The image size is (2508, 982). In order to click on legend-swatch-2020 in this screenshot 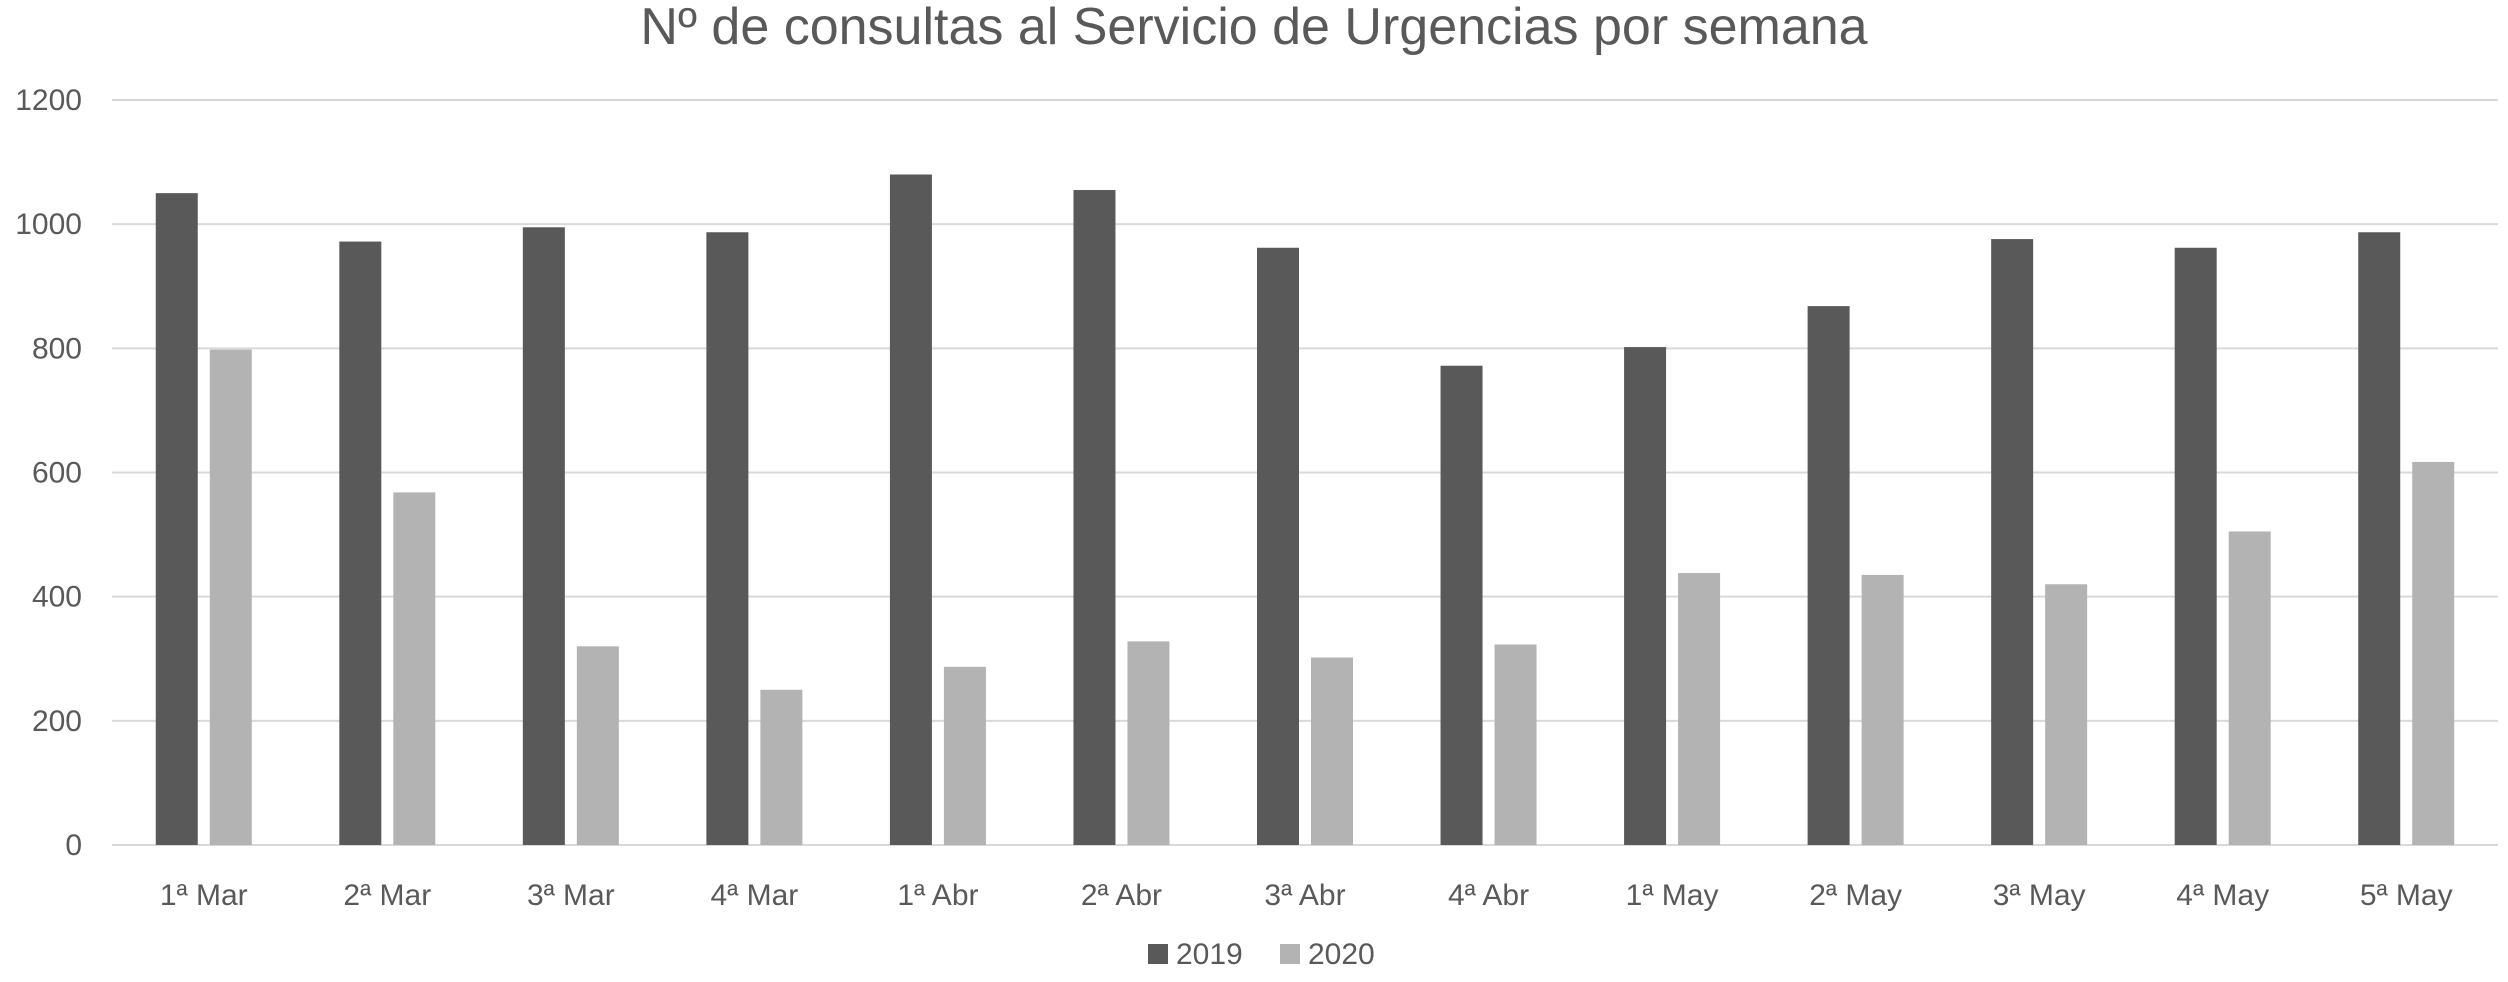, I will do `click(1290, 954)`.